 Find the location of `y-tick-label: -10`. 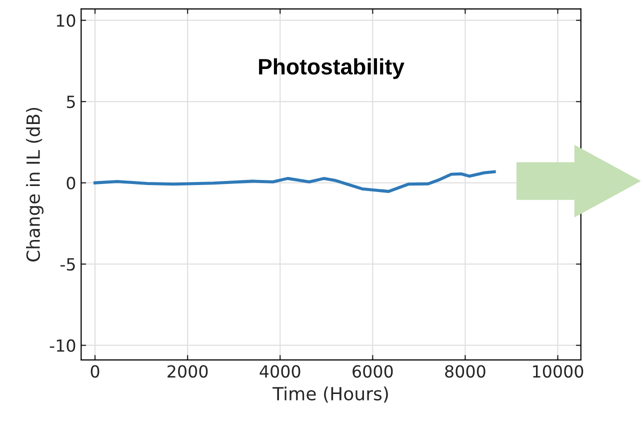

y-tick-label: -10 is located at coordinates (63, 345).